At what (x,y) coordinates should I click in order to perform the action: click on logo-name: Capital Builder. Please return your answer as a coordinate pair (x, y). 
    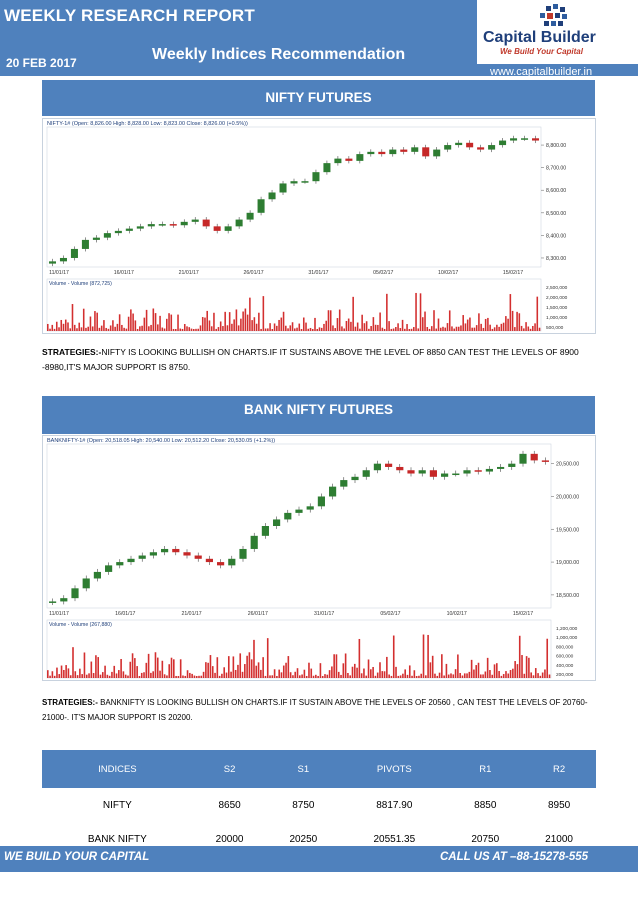
    Looking at the image, I should click on (539, 37).